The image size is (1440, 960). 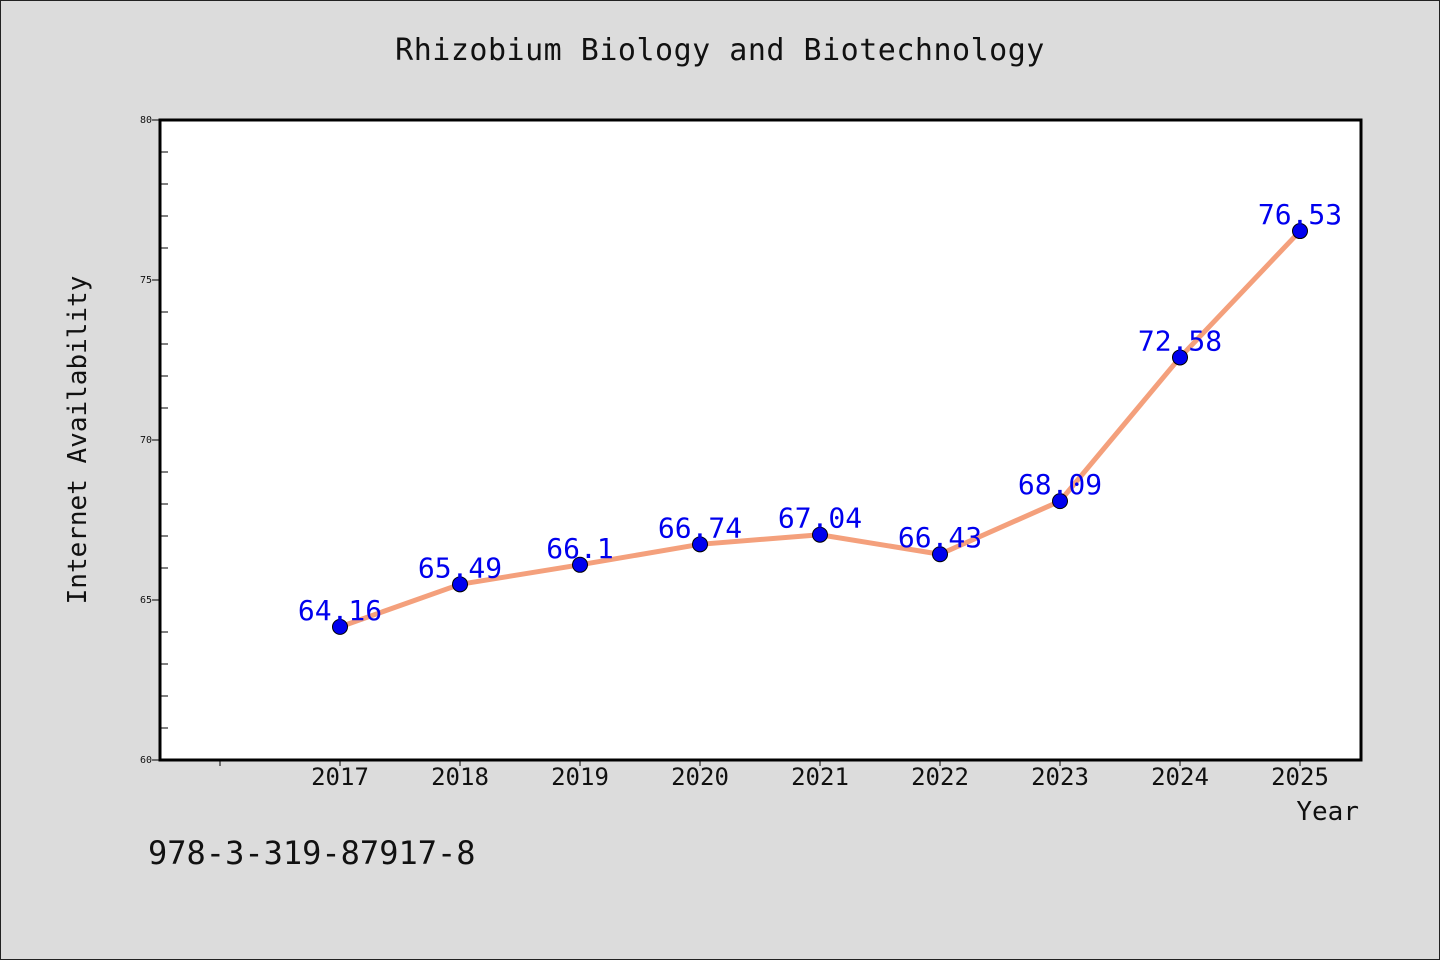 What do you see at coordinates (460, 567) in the screenshot?
I see `data-label: 65.49` at bounding box center [460, 567].